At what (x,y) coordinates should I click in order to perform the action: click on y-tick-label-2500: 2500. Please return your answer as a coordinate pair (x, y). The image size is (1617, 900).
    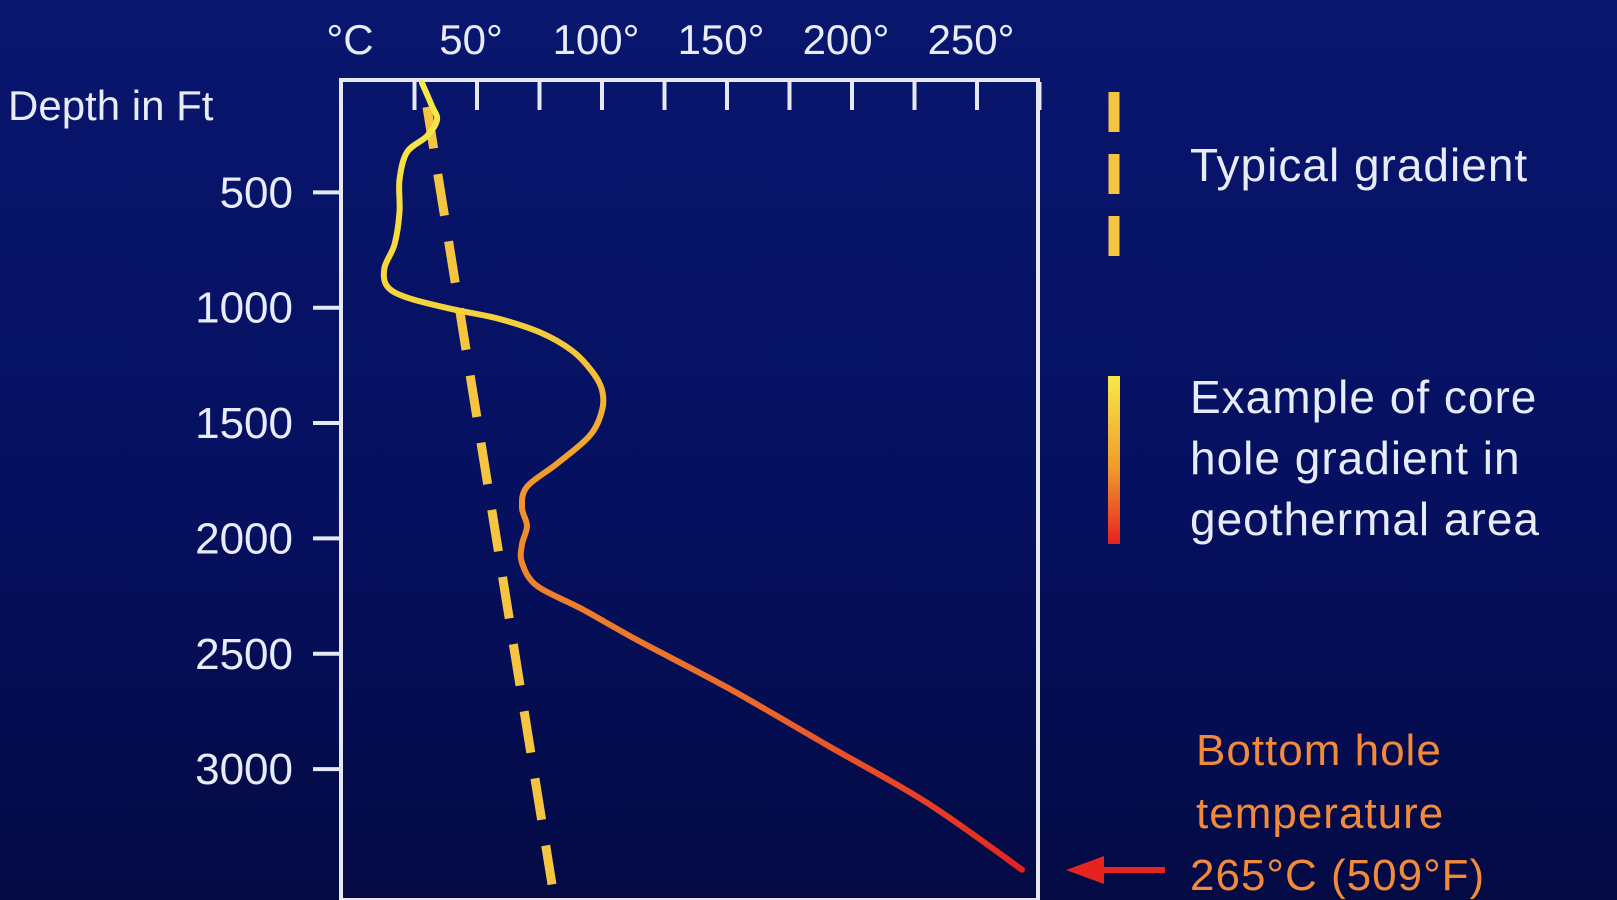
    Looking at the image, I should click on (244, 654).